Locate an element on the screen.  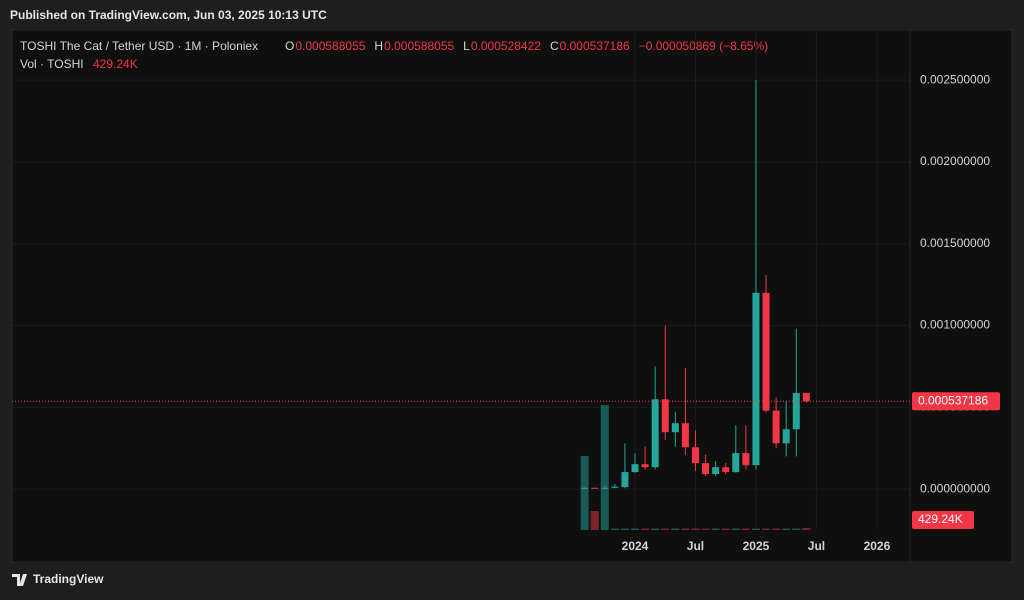
y-tick-label: 0.002500000 is located at coordinates (955, 79).